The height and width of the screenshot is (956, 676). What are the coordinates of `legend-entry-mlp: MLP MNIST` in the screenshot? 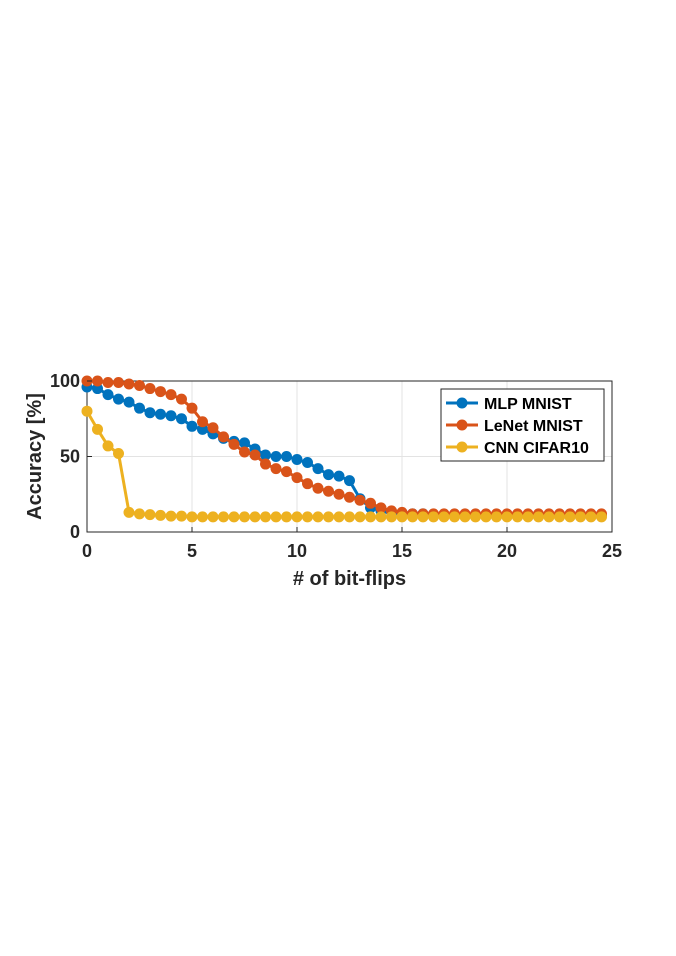 It's located at (509, 404).